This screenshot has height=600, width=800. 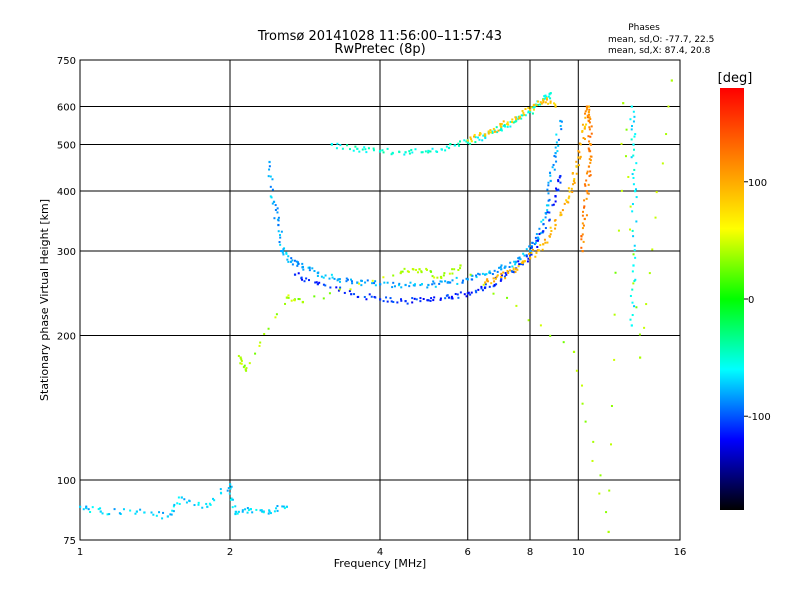 I want to click on y-tick-label: 300, so click(x=66, y=252).